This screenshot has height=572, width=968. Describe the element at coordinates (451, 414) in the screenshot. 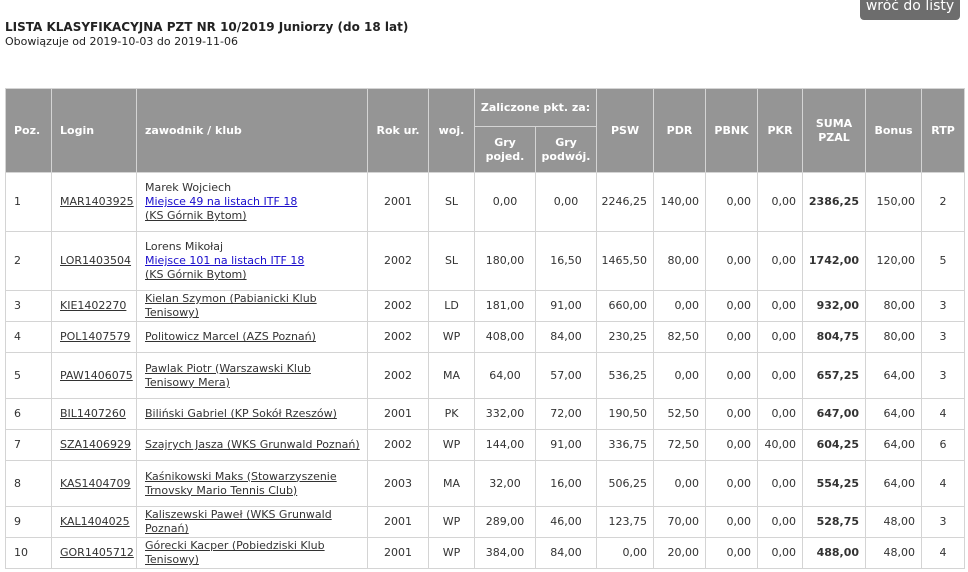

I see `voivodeship-cell: PK` at that location.